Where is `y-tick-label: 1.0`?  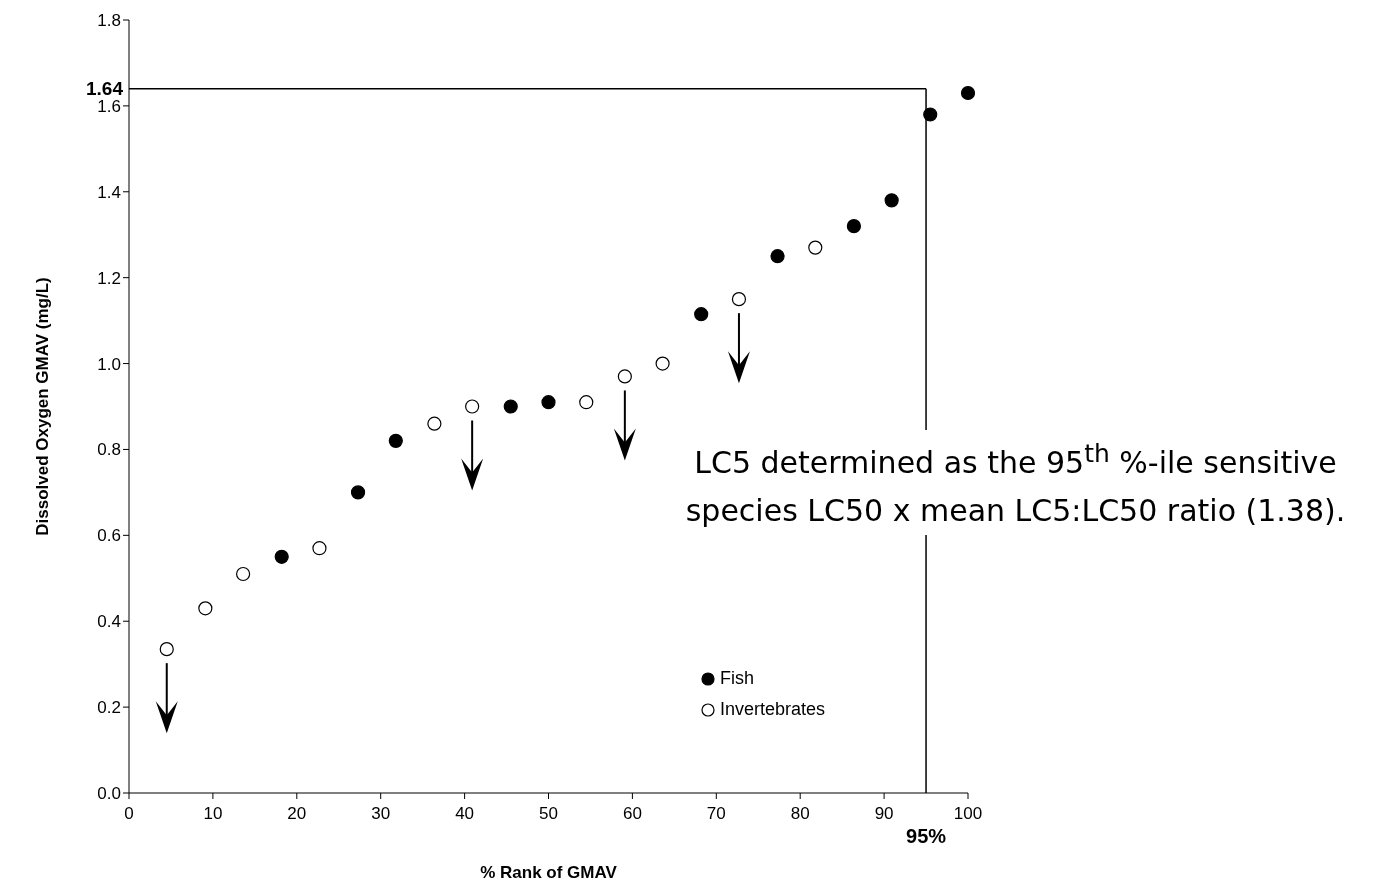
y-tick-label: 1.0 is located at coordinates (109, 364).